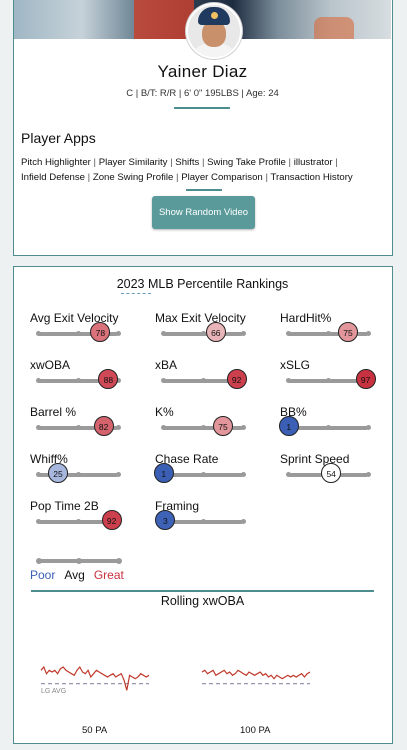 This screenshot has height=750, width=407. What do you see at coordinates (136, 293) in the screenshot?
I see `year-dashed-underline` at bounding box center [136, 293].